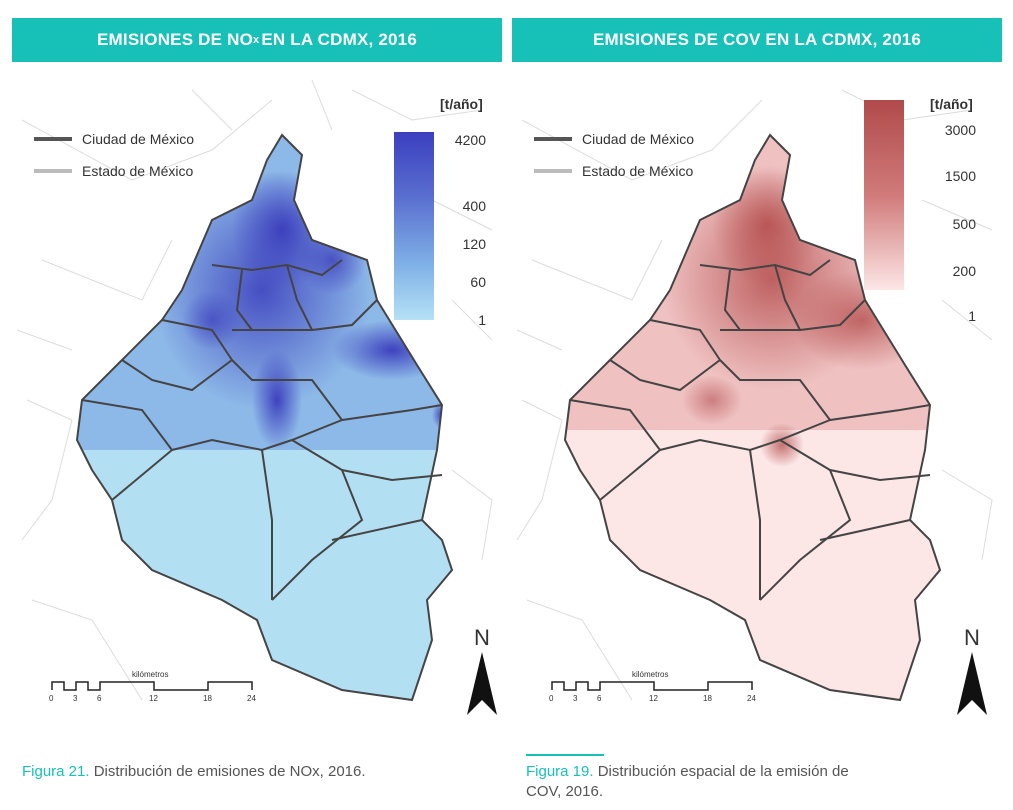  What do you see at coordinates (339, 39) in the screenshot?
I see `nox-title-suffix: EN LA CDMX, 2016` at bounding box center [339, 39].